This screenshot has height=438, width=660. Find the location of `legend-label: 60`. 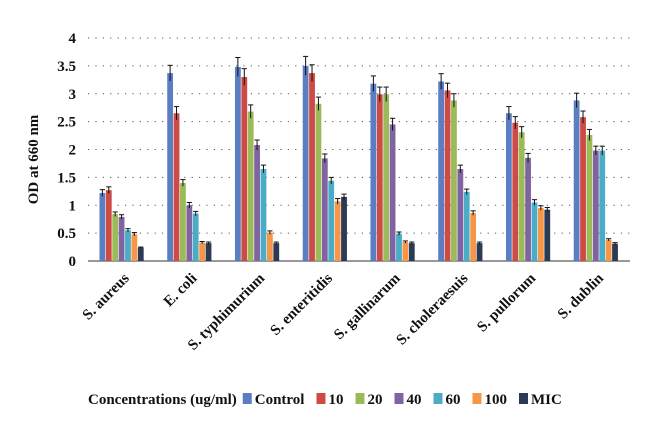

legend-label: 60 is located at coordinates (452, 400).